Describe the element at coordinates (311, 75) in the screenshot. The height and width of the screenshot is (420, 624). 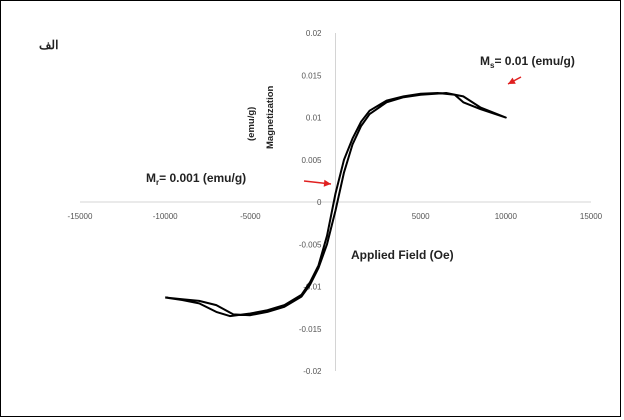
I see `y-tick-label: 0.015` at that location.